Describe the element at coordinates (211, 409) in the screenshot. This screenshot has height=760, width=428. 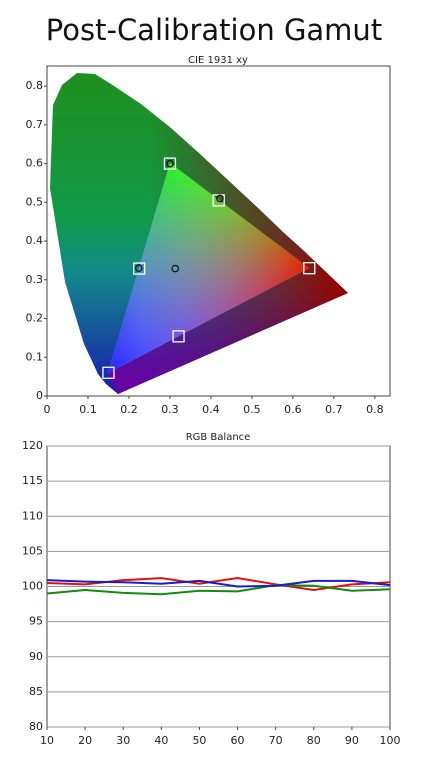
I see `x-tick-label: 0.4` at that location.